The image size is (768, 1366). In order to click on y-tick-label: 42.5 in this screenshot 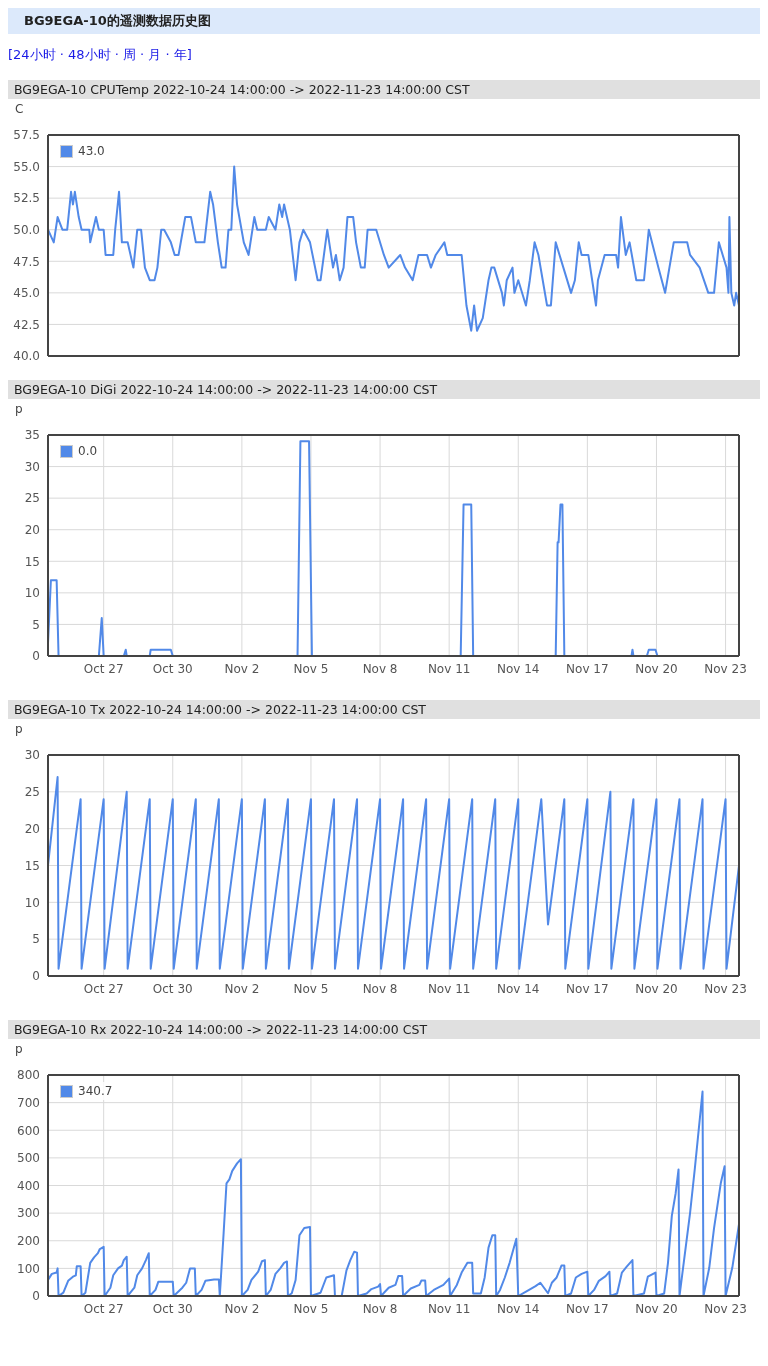, I will do `click(26, 324)`.